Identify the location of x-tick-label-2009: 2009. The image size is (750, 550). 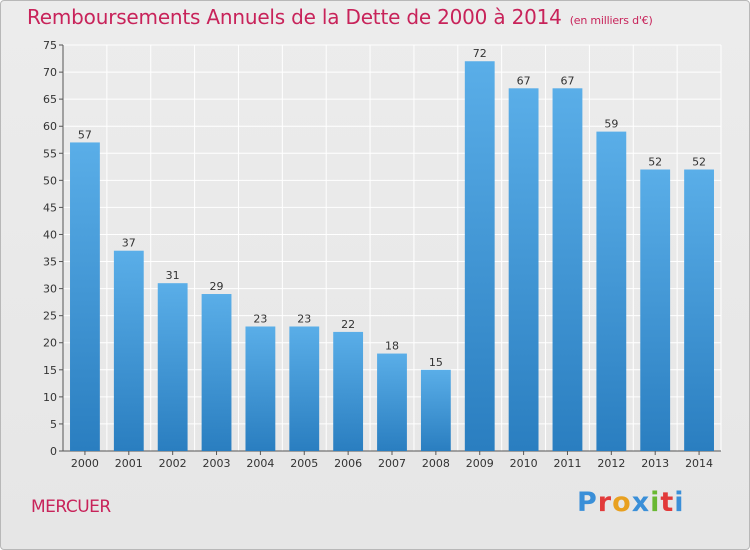
(480, 463).